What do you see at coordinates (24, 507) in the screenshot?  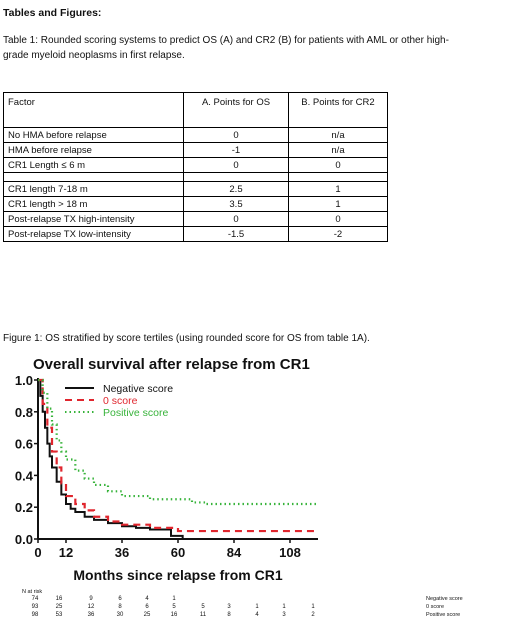 I see `y-tick-label: 0.2` at bounding box center [24, 507].